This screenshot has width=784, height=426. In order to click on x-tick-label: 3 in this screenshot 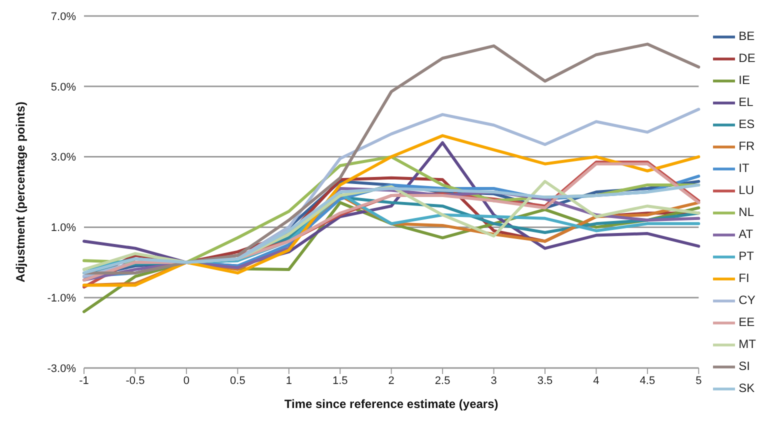, I will do `click(493, 380)`.